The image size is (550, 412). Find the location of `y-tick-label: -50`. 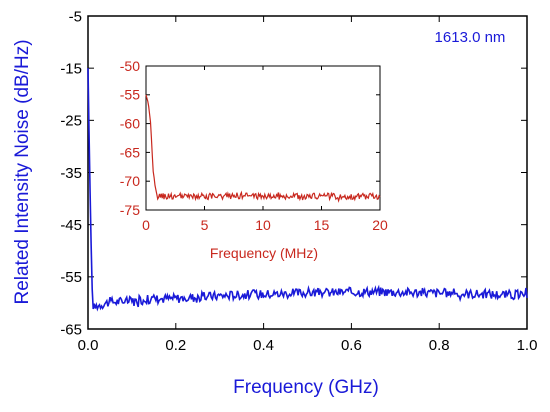

y-tick-label: -50 is located at coordinates (130, 66).